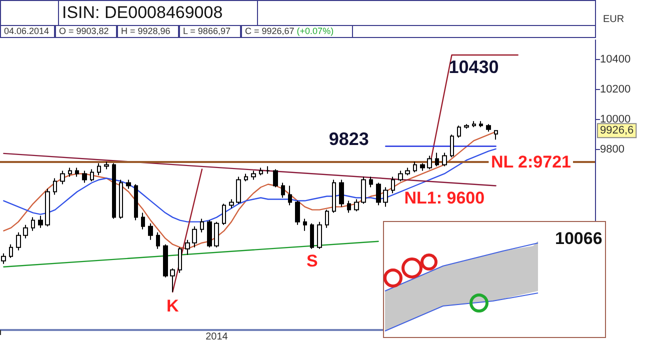  Describe the element at coordinates (473, 67) in the screenshot. I see `annotation: 10430` at that location.